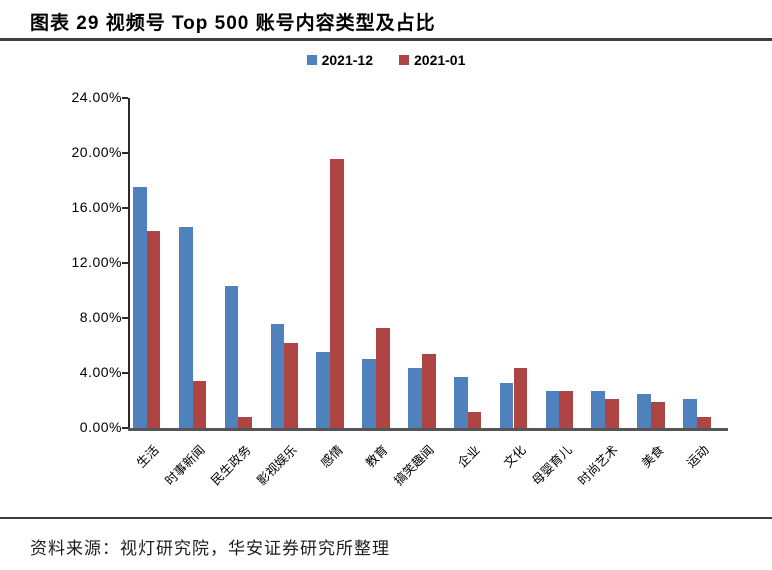  What do you see at coordinates (566, 409) in the screenshot?
I see `bar-2021-01-母婴育儿` at bounding box center [566, 409].